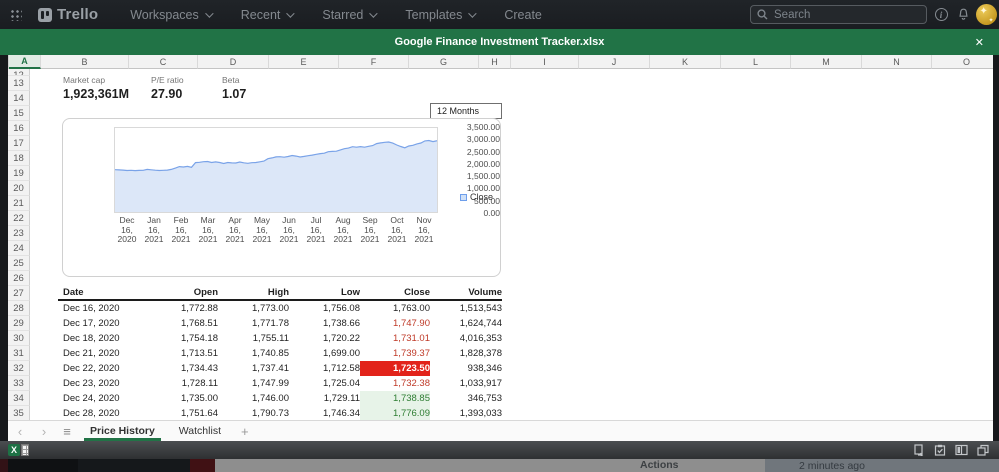 The image size is (999, 472). What do you see at coordinates (270, 323) in the screenshot?
I see `cell-high: 1,771.78` at bounding box center [270, 323].